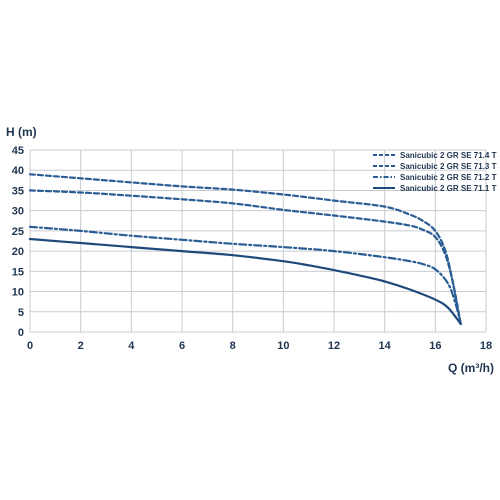 Image resolution: width=500 pixels, height=500 pixels. What do you see at coordinates (30, 346) in the screenshot?
I see `x-tick-label: 0` at bounding box center [30, 346].